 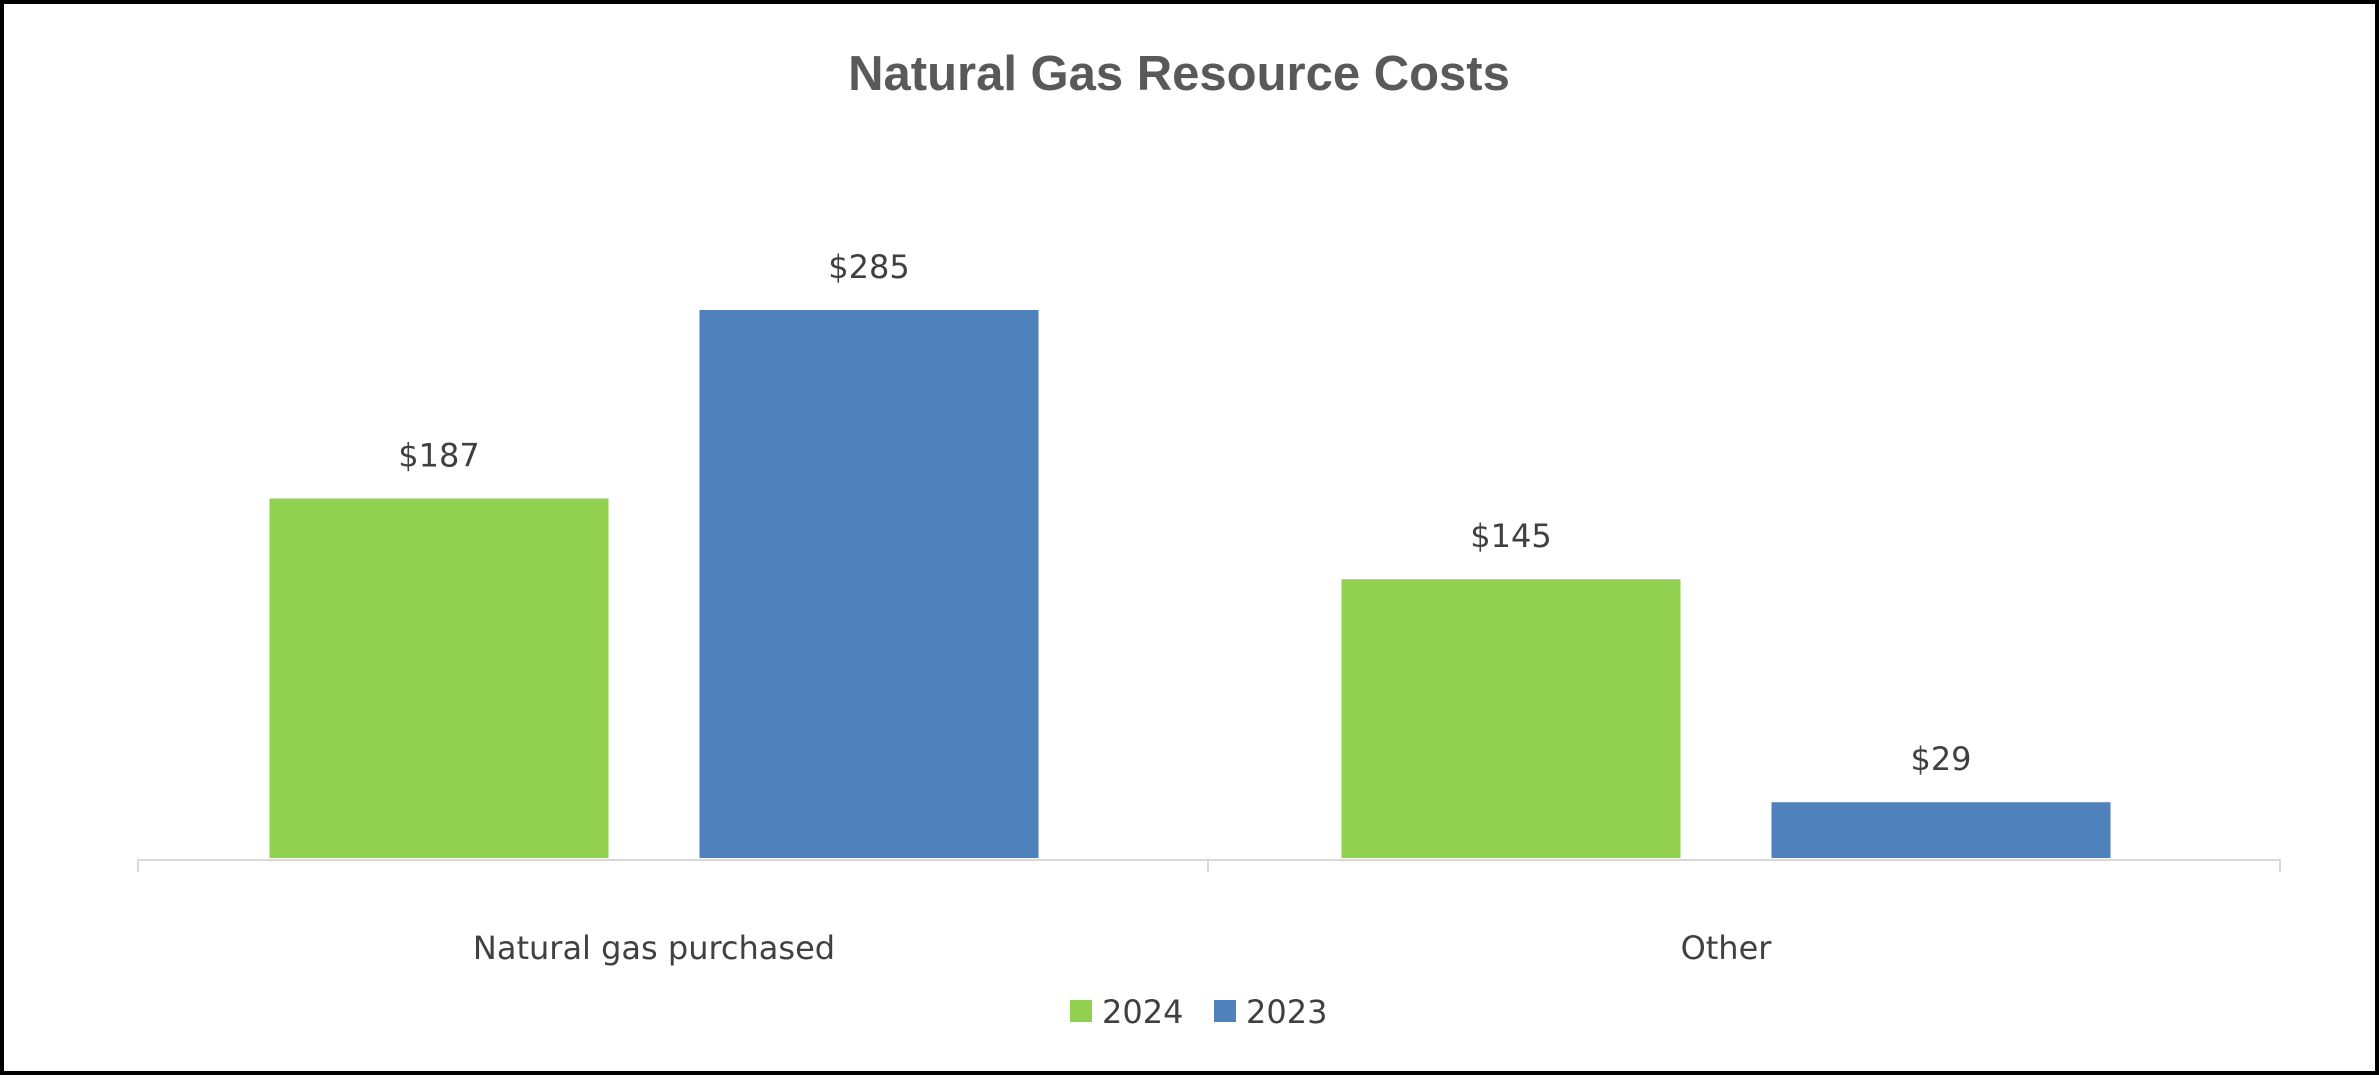 I want to click on category-labels-group: Natural gas purchased Other, so click(x=1122, y=948).